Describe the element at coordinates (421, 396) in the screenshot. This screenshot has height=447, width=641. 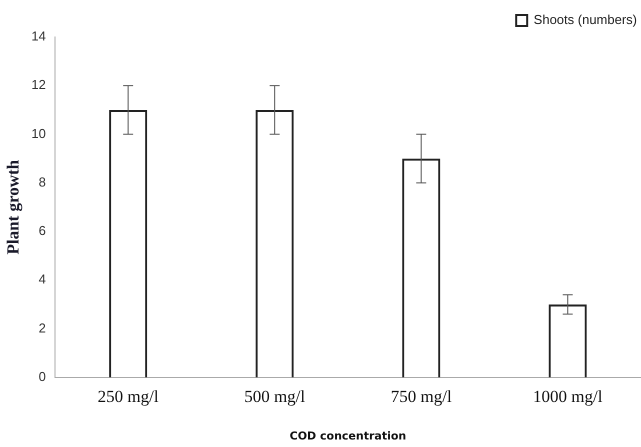
I see `x-tick-label: 750 mg/l` at that location.